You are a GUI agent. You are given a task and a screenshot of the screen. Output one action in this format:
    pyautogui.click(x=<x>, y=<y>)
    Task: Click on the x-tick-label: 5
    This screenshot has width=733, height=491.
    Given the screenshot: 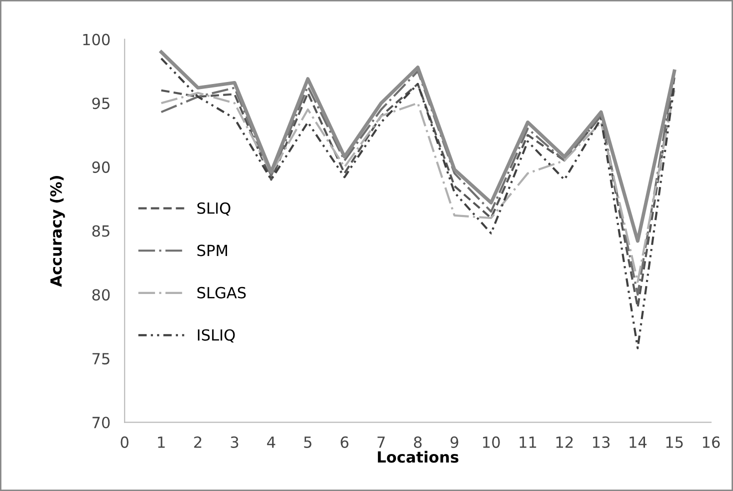 What is the action you would take?
    pyautogui.click(x=308, y=442)
    